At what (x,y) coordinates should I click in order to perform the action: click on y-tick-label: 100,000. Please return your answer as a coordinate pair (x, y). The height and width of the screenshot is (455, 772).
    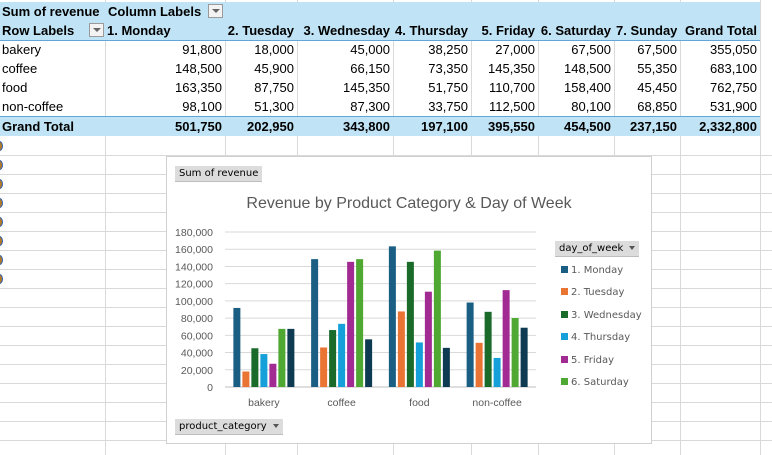
    Looking at the image, I should click on (194, 302).